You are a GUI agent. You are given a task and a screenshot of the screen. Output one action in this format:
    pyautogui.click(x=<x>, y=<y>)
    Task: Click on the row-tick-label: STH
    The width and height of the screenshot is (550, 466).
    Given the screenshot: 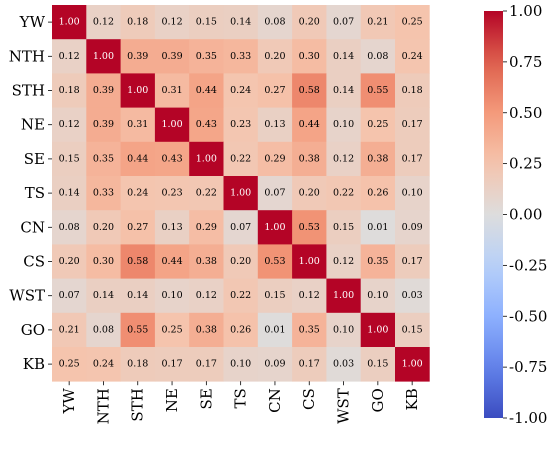 What is the action you would take?
    pyautogui.click(x=28, y=91)
    